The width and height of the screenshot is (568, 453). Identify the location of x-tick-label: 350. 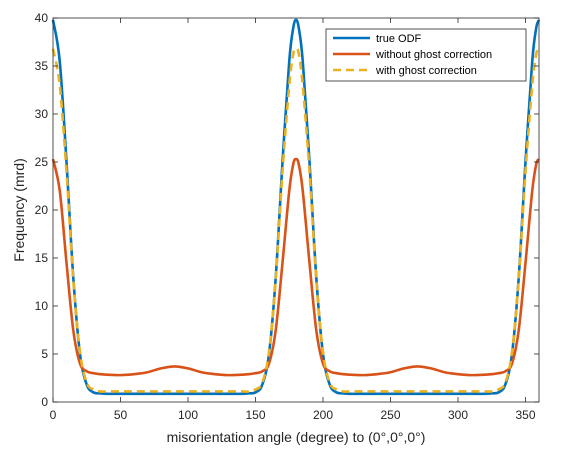
(525, 415).